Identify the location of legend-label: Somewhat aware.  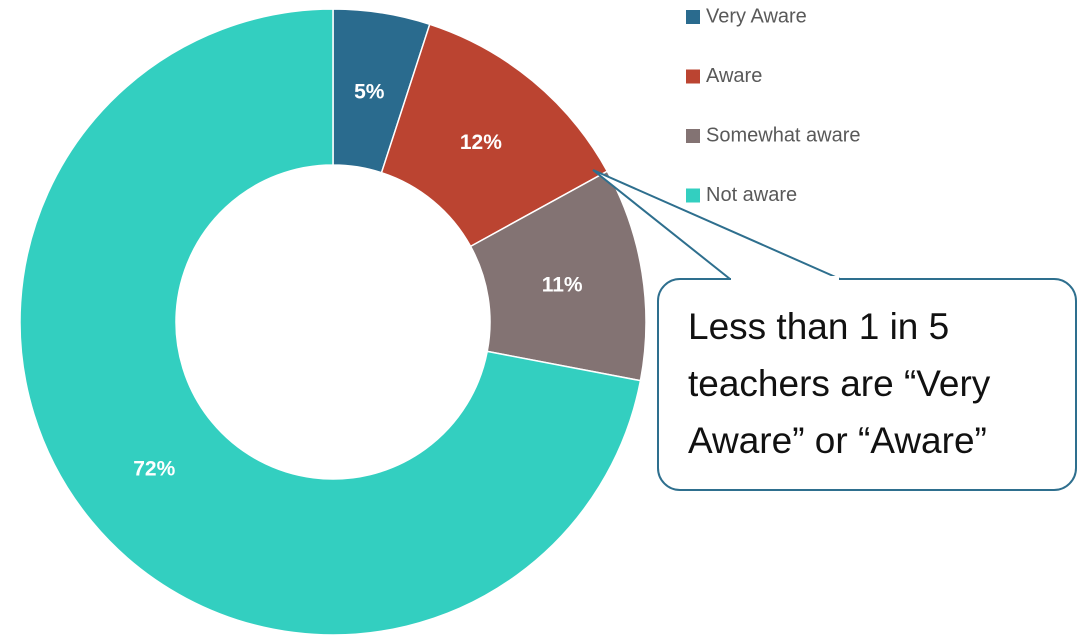
(783, 135).